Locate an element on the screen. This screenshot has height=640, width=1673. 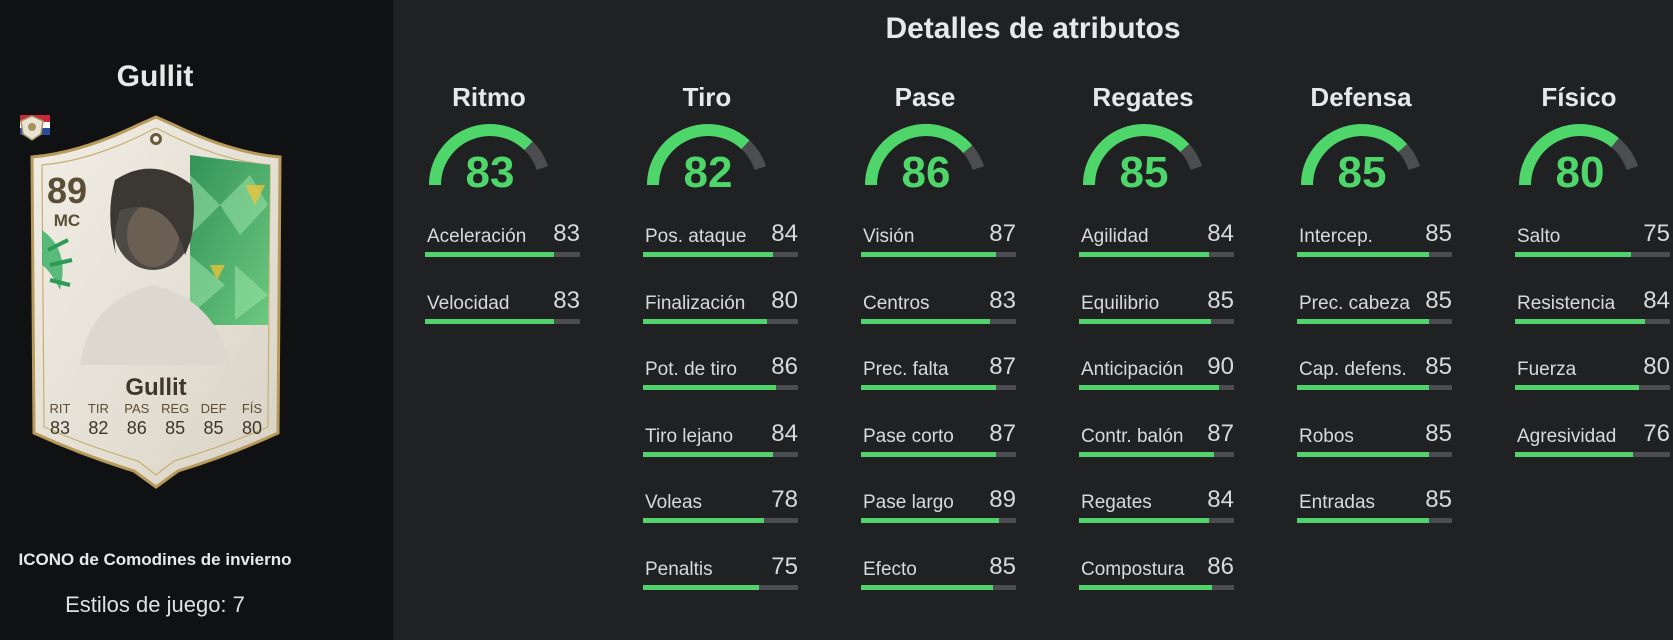
stat-name: Pot. de tiro is located at coordinates (691, 370).